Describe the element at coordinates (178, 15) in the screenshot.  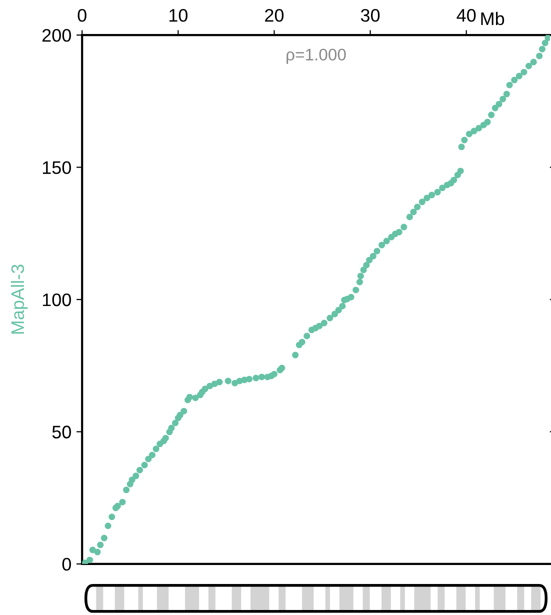
I see `x-tick-label: 10` at that location.